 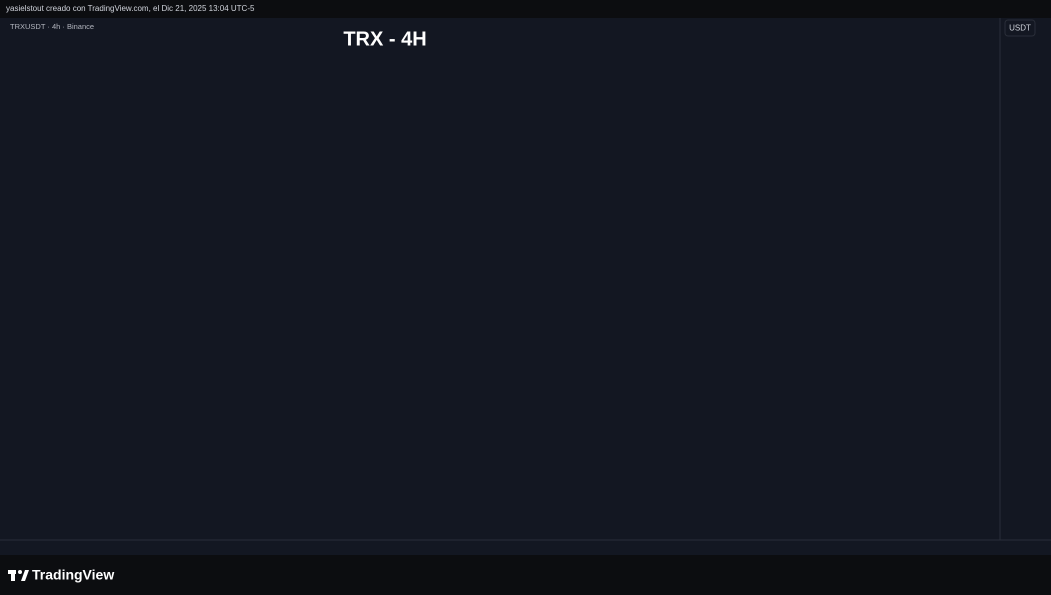 I want to click on footer, so click(x=525, y=575).